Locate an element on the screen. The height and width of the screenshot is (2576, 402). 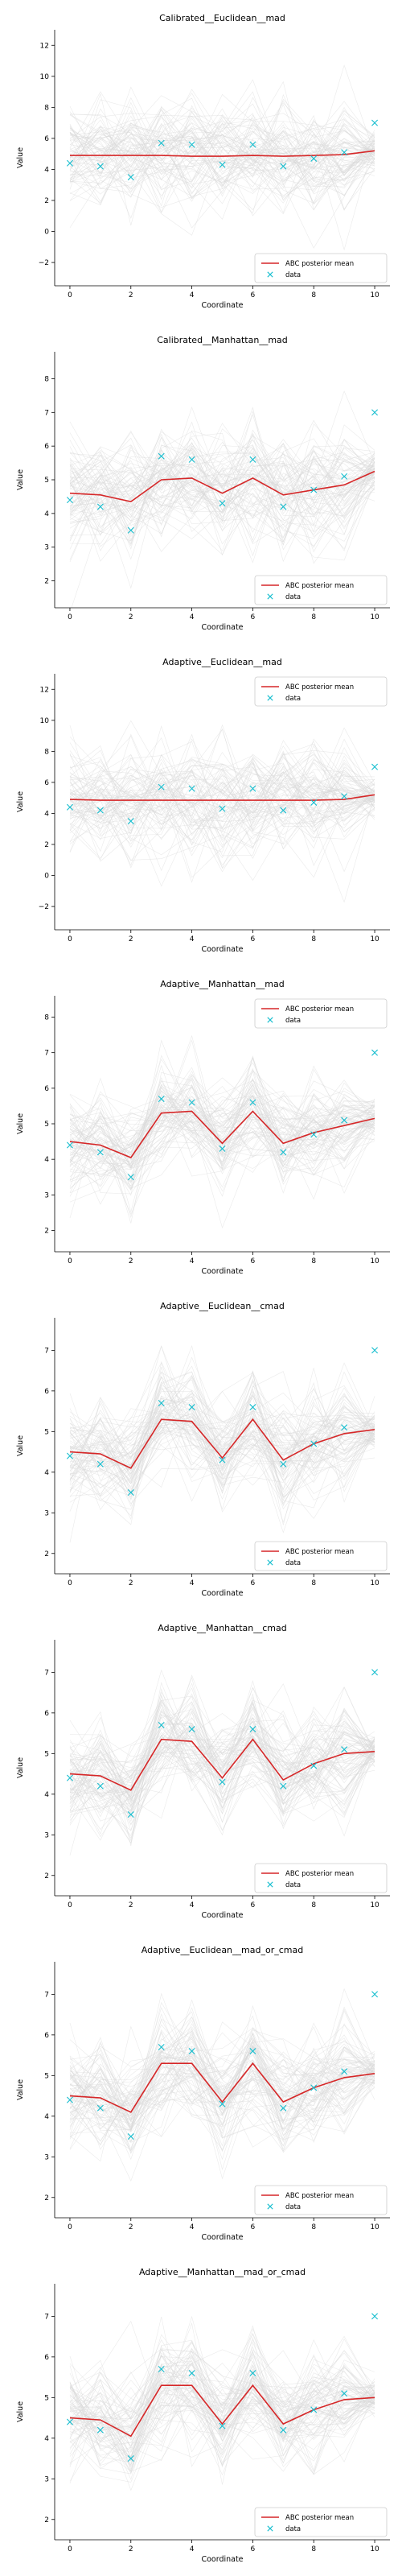
chart-title: Calibrated__Manhattan__mad is located at coordinates (222, 340).